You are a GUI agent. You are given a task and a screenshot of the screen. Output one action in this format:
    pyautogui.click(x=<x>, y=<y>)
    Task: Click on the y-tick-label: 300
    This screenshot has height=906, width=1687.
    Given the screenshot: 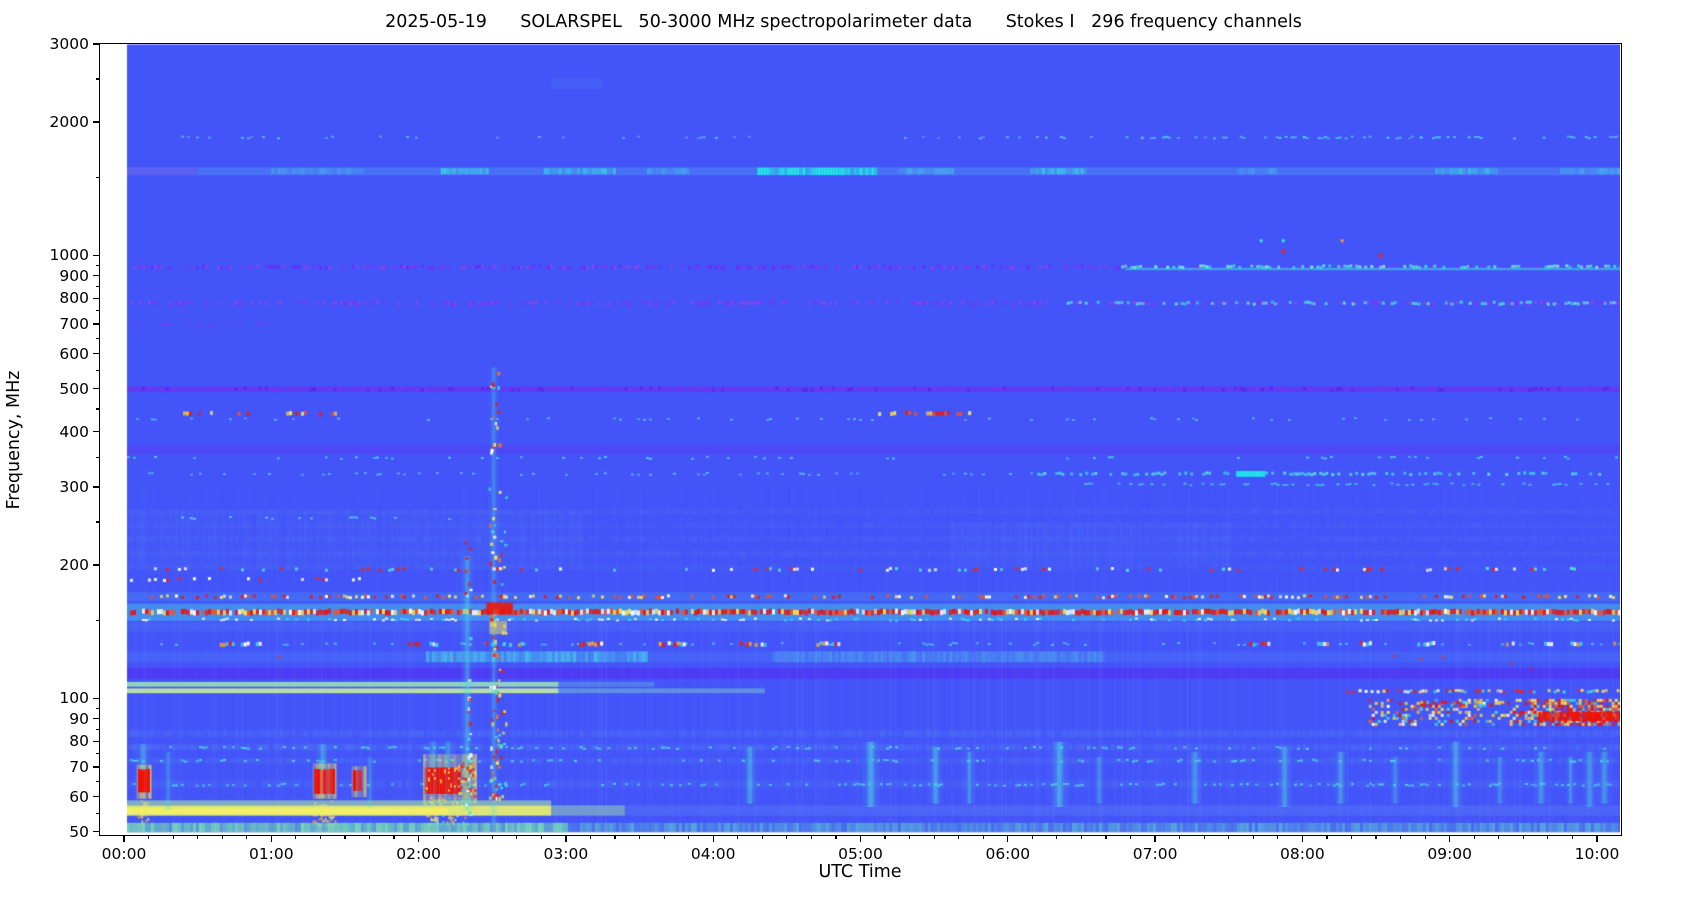 What is the action you would take?
    pyautogui.click(x=74, y=487)
    